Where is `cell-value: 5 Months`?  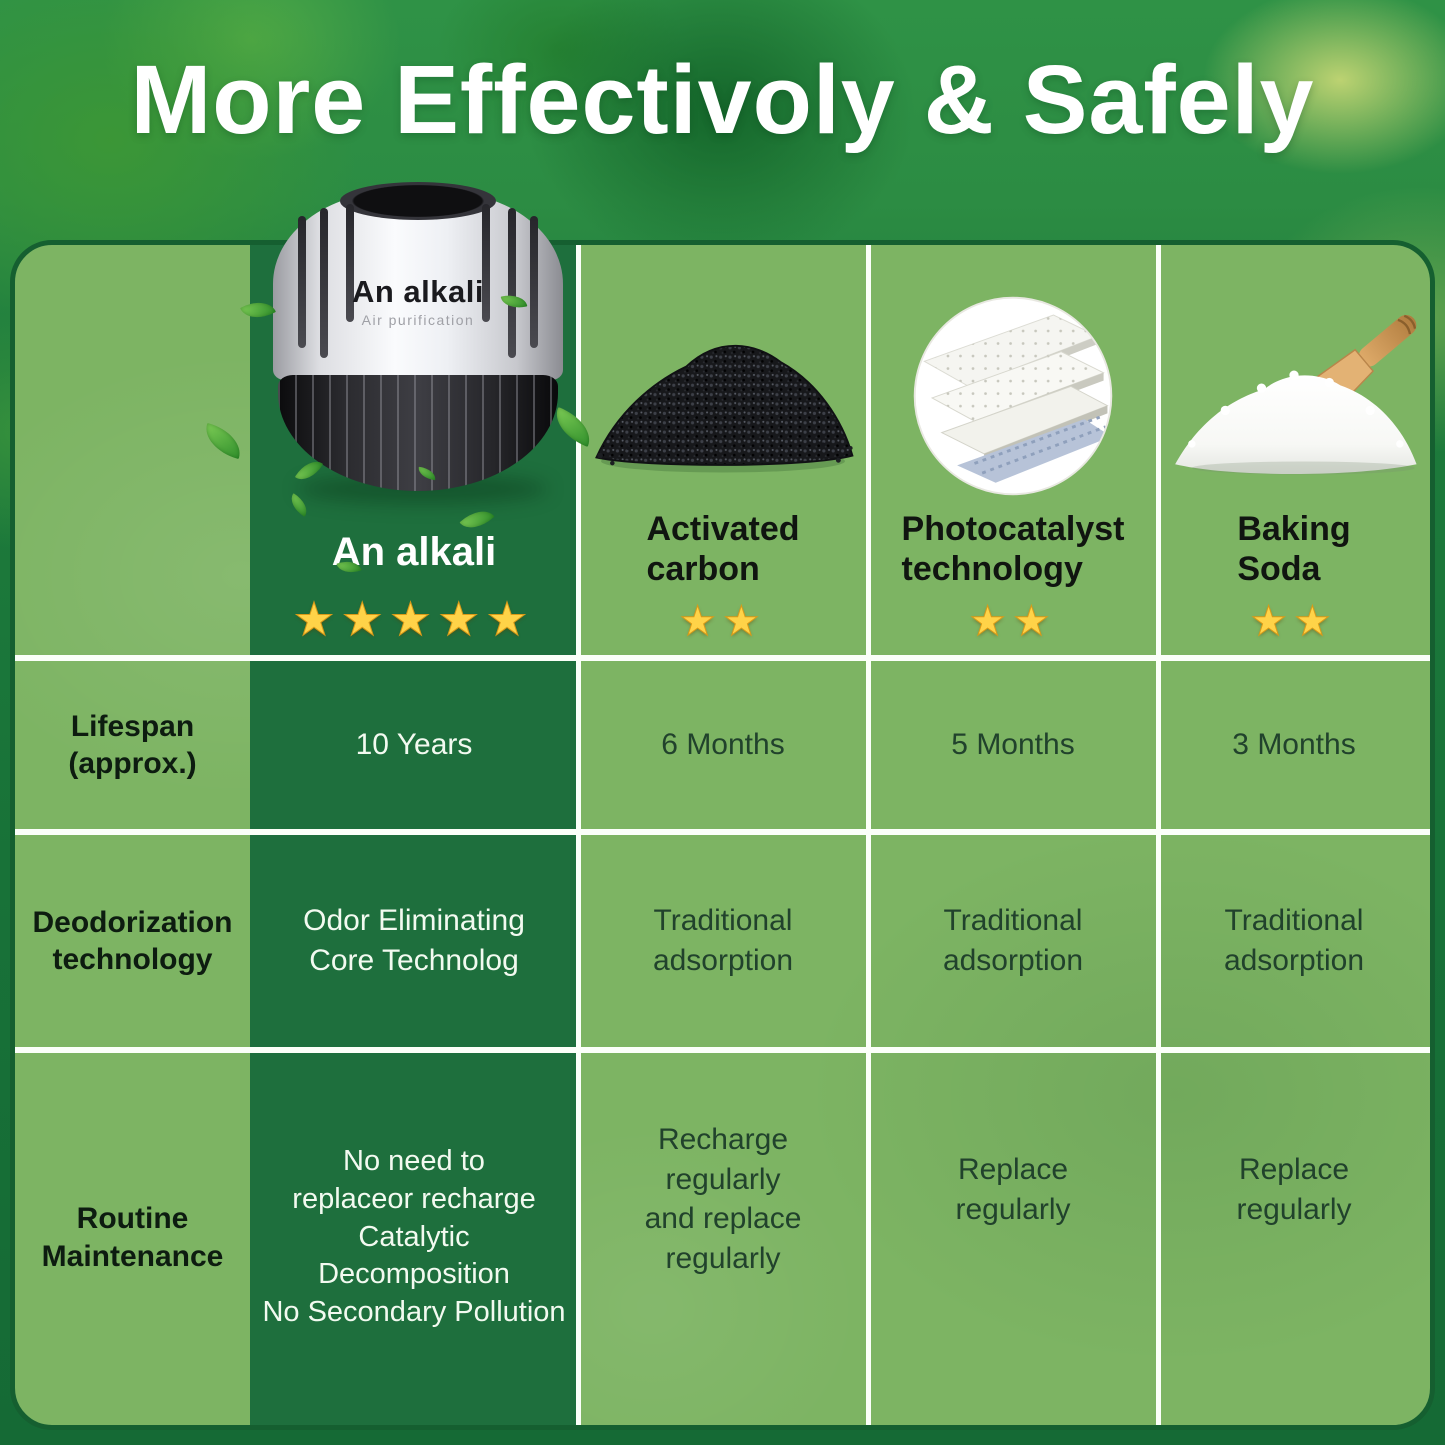 cell-value: 5 Months is located at coordinates (1013, 745).